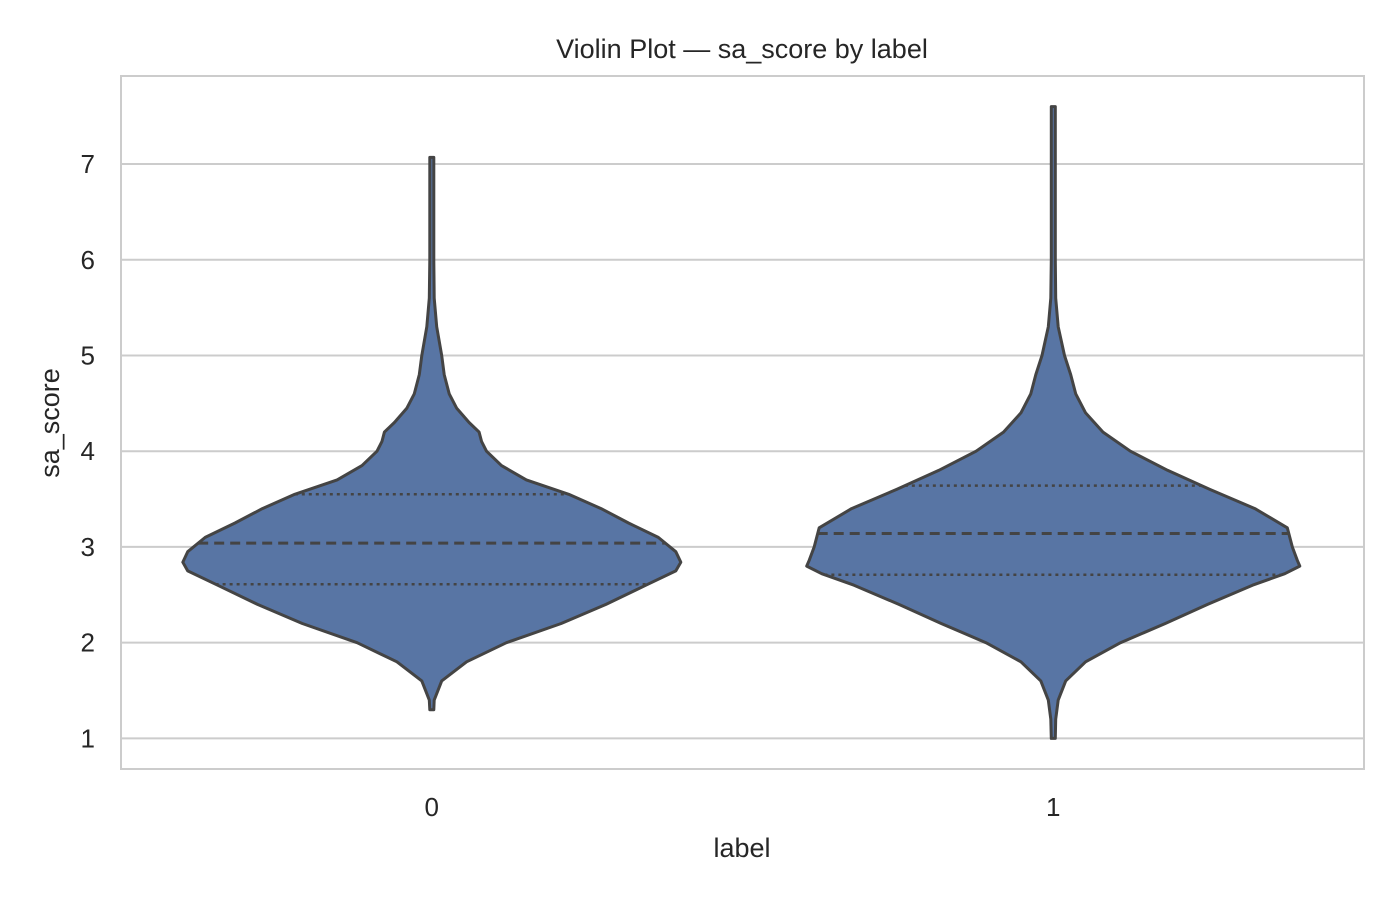  Describe the element at coordinates (742, 49) in the screenshot. I see `chart-title: Violin Plot — sa_score by label` at that location.